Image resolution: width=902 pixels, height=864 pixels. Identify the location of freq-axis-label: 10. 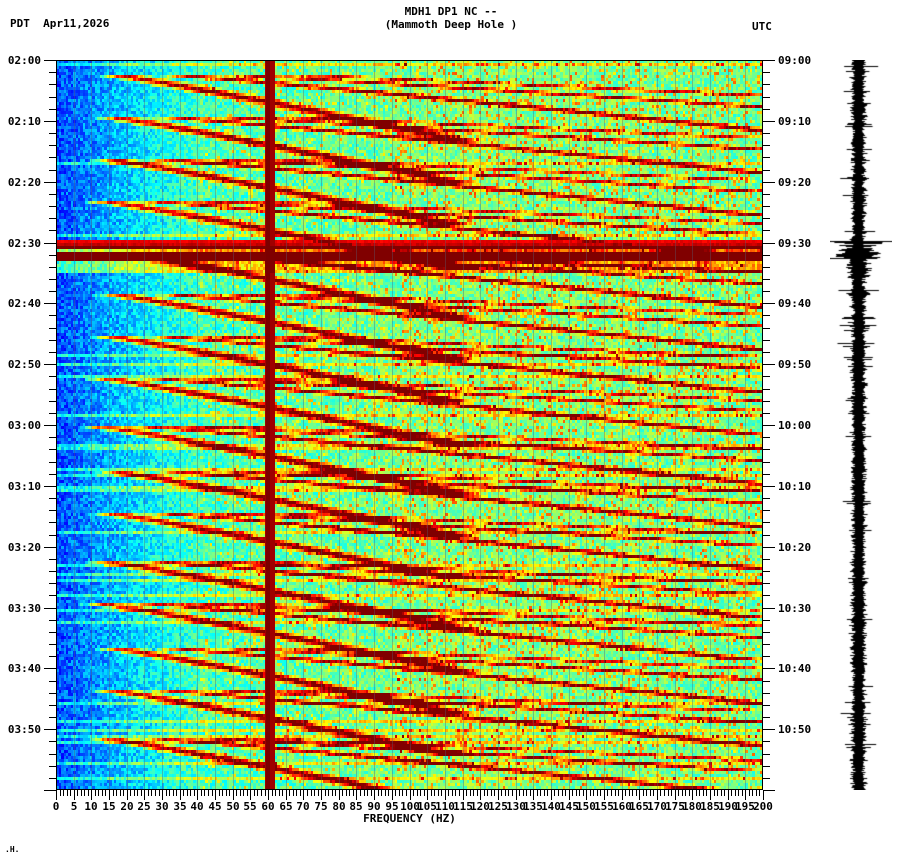
(91, 806).